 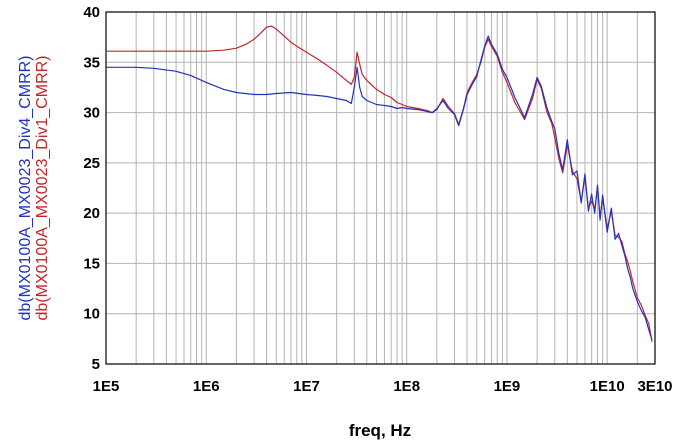 What do you see at coordinates (91, 62) in the screenshot?
I see `y-tick-label: 35` at bounding box center [91, 62].